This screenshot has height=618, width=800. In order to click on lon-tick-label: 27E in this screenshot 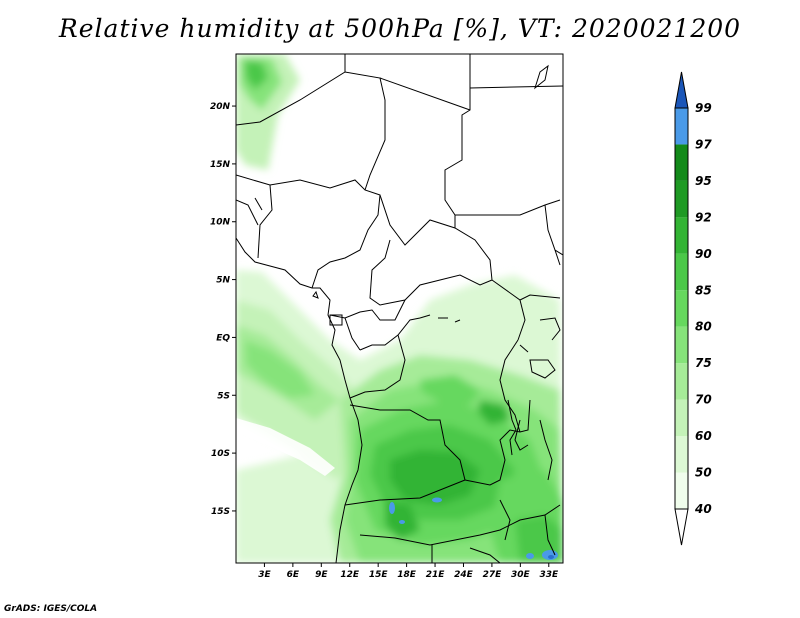, I will do `click(493, 575)`.